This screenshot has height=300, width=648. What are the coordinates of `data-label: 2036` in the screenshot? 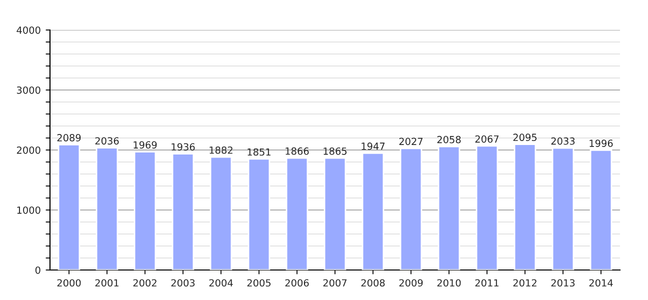 It's located at (107, 141).